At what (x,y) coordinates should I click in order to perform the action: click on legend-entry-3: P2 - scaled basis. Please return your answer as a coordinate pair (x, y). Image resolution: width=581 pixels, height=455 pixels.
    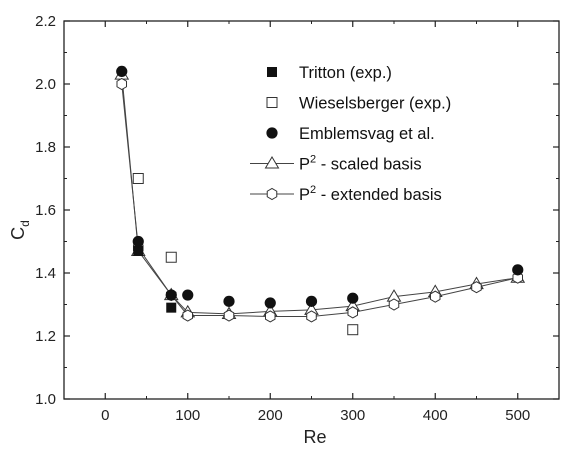
    Looking at the image, I should click on (336, 164).